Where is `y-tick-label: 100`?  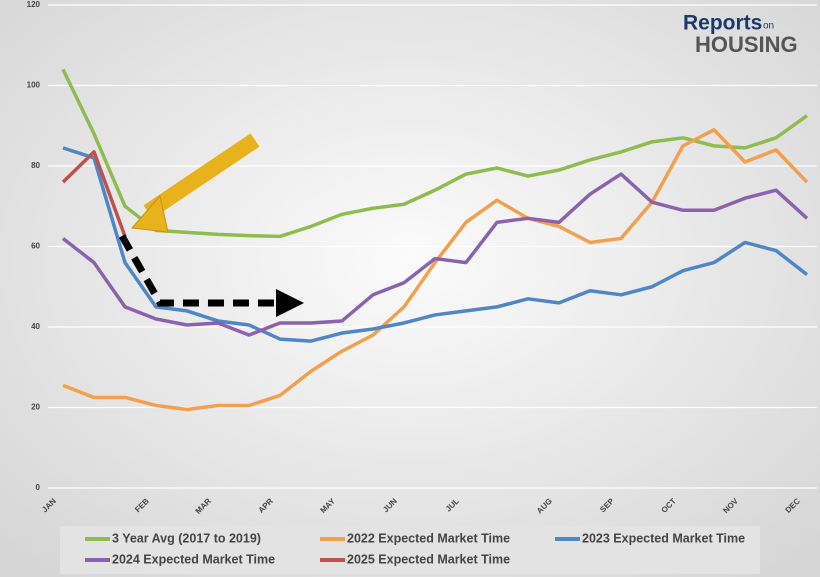
y-tick-label: 100 is located at coordinates (34, 85).